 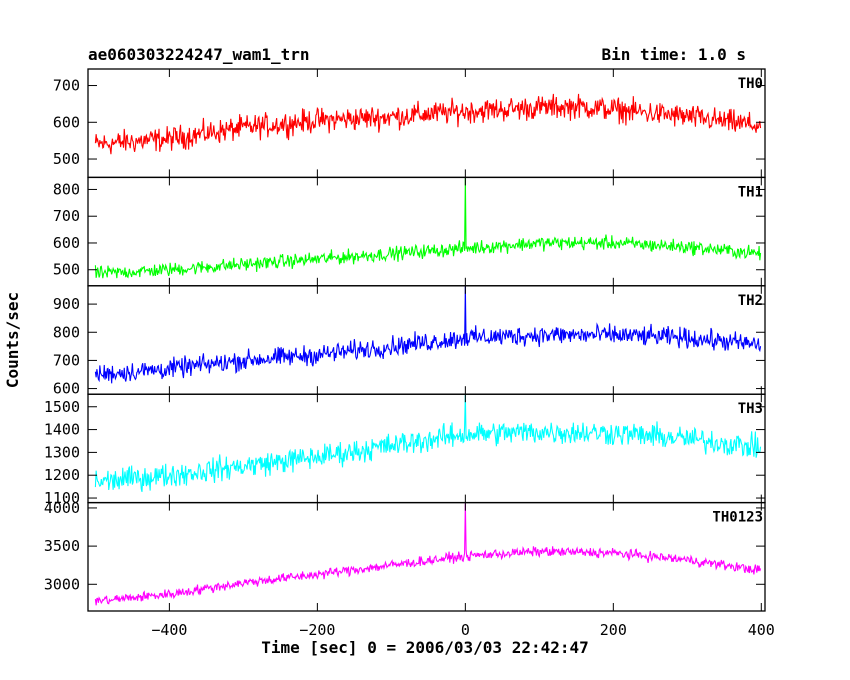 I want to click on x-tick-label: 0, so click(x=465, y=630).